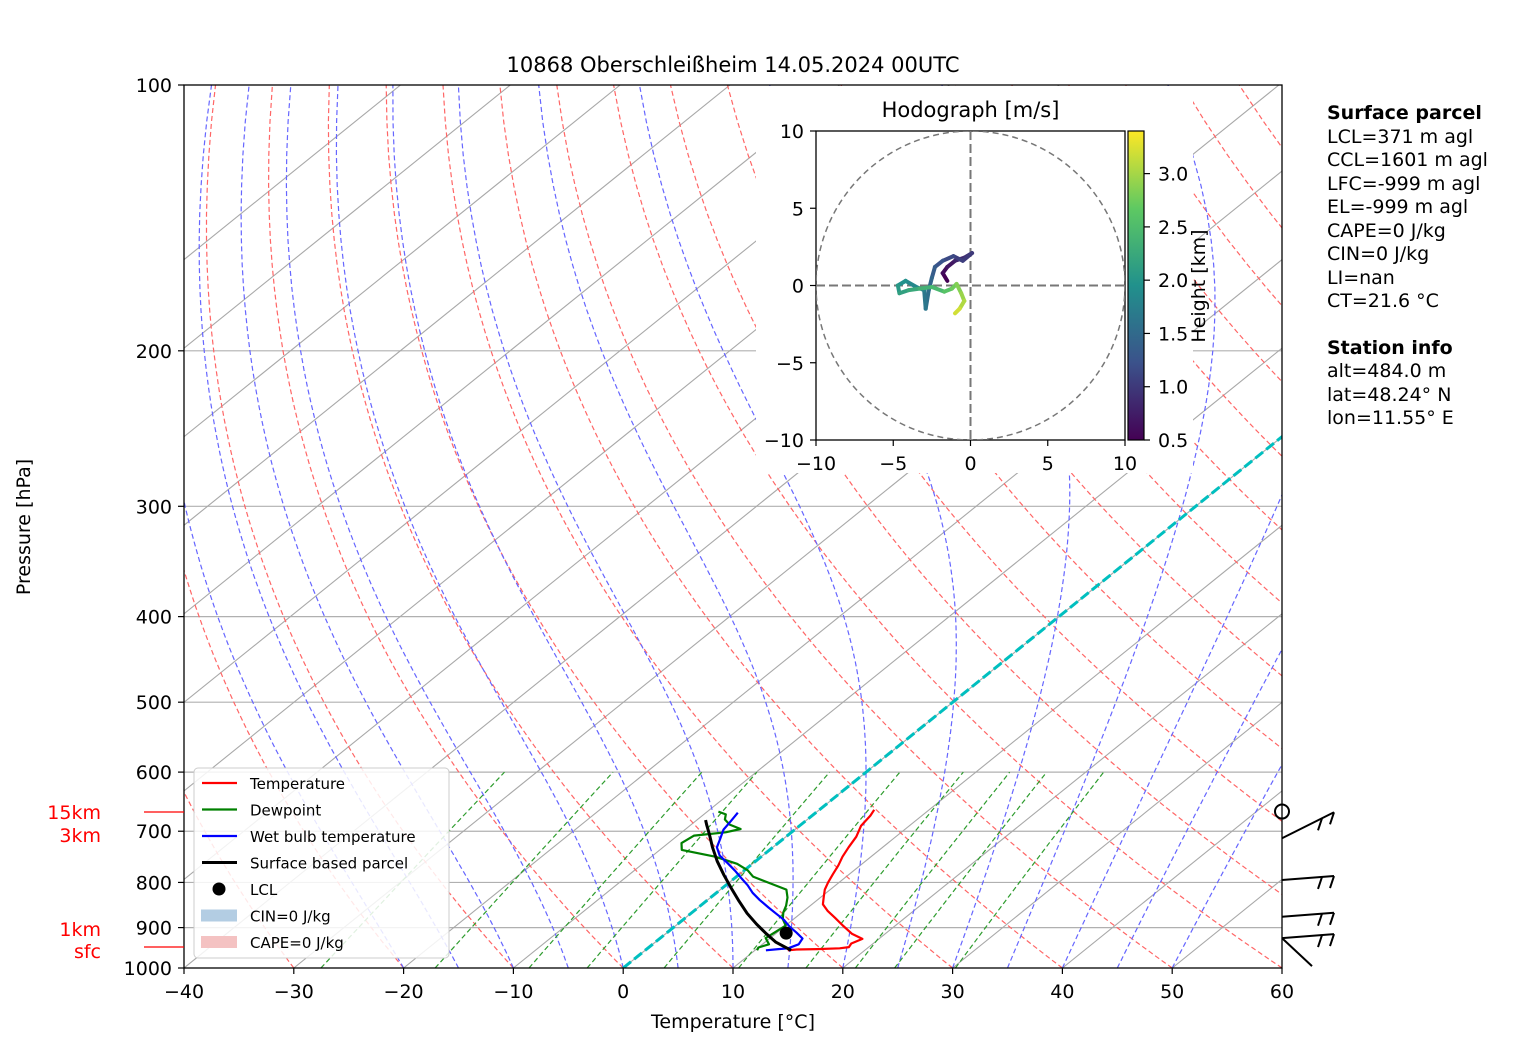 This screenshot has width=1517, height=1054. What do you see at coordinates (732, 1022) in the screenshot?
I see `x-axis-label: Temperature [°C]` at bounding box center [732, 1022].